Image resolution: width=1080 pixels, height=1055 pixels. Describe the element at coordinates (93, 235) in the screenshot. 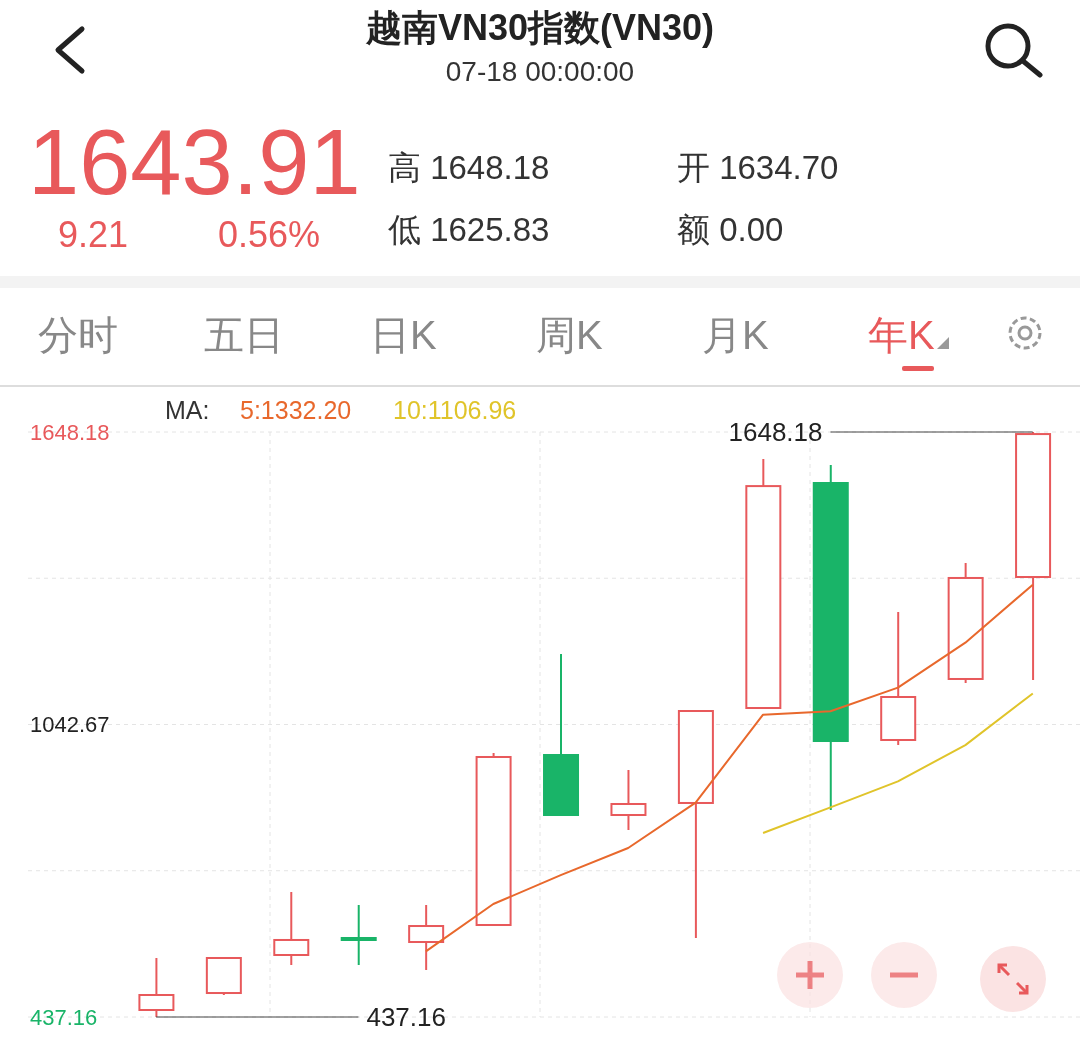

I see `text: 9.21` at that location.